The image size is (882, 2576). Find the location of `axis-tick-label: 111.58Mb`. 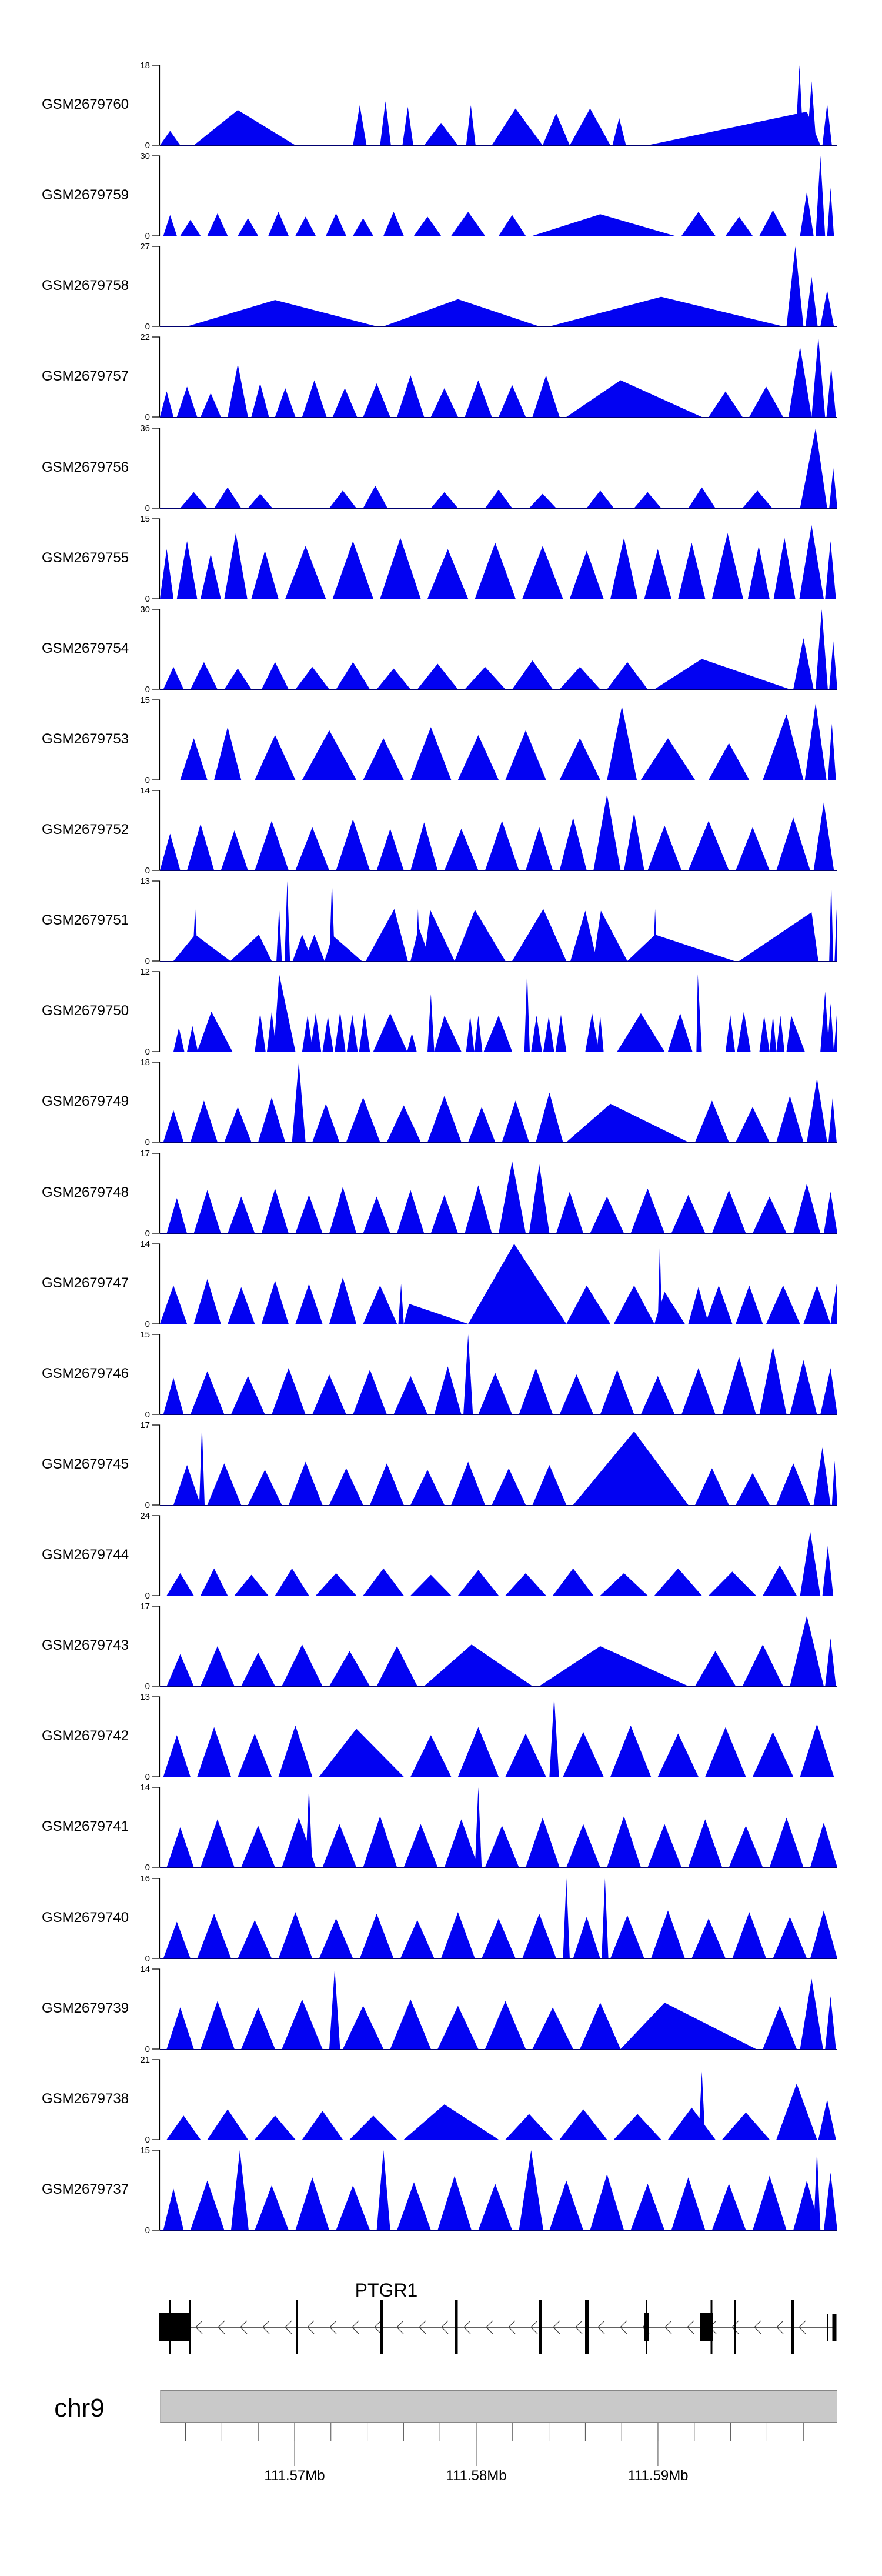

axis-tick-label: 111.58Mb is located at coordinates (476, 2476).